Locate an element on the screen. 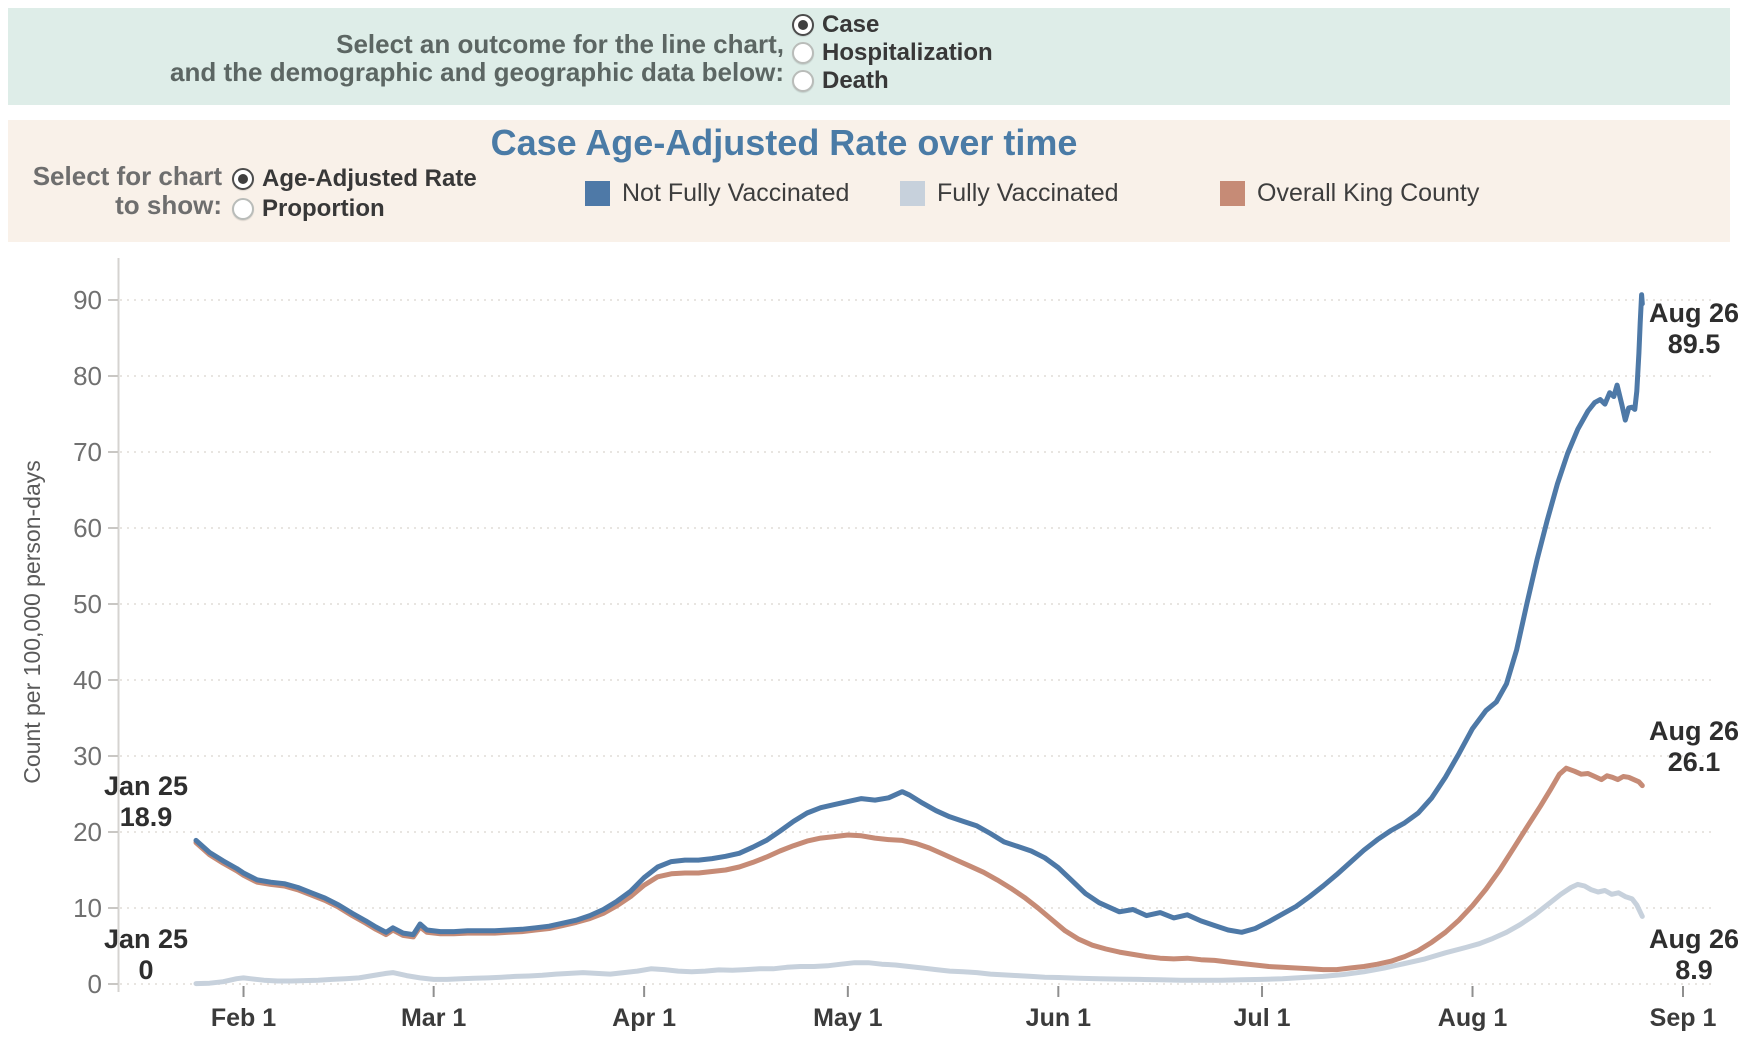  legend-label-not-fully-vaccinated: Not Fully Vaccinated is located at coordinates (736, 192).